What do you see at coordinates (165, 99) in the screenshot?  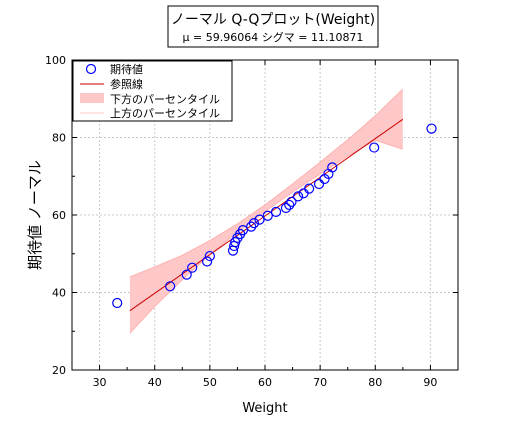 I see `legend-label-lower: 下方のパーセンタイル` at bounding box center [165, 99].